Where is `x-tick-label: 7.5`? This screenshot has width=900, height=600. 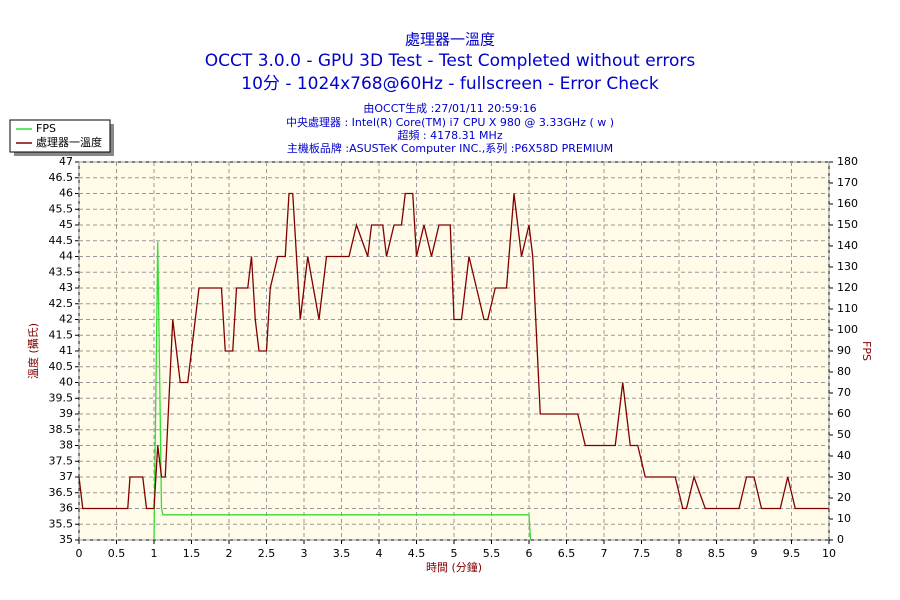 x-tick-label: 7.5 is located at coordinates (642, 553).